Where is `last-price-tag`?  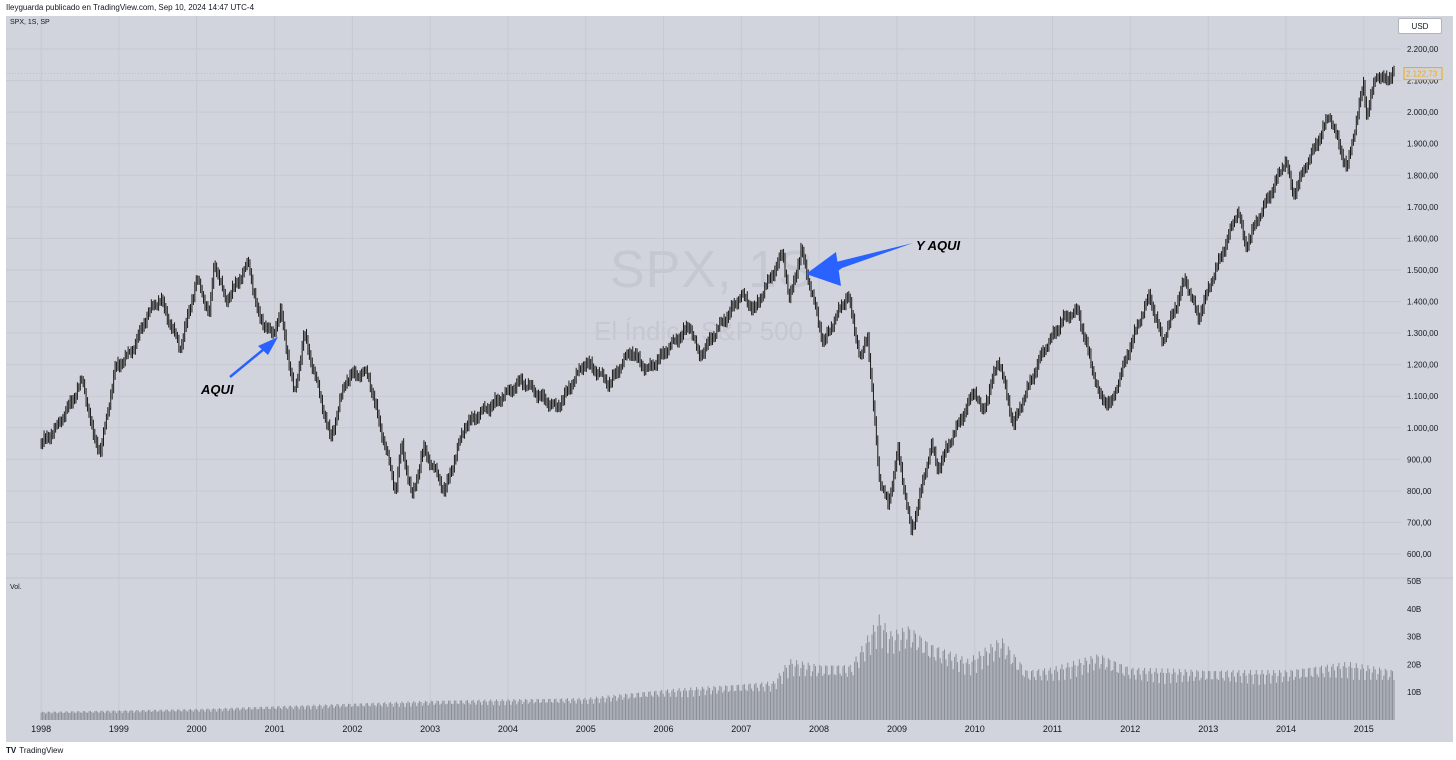
last-price-tag is located at coordinates (1423, 74).